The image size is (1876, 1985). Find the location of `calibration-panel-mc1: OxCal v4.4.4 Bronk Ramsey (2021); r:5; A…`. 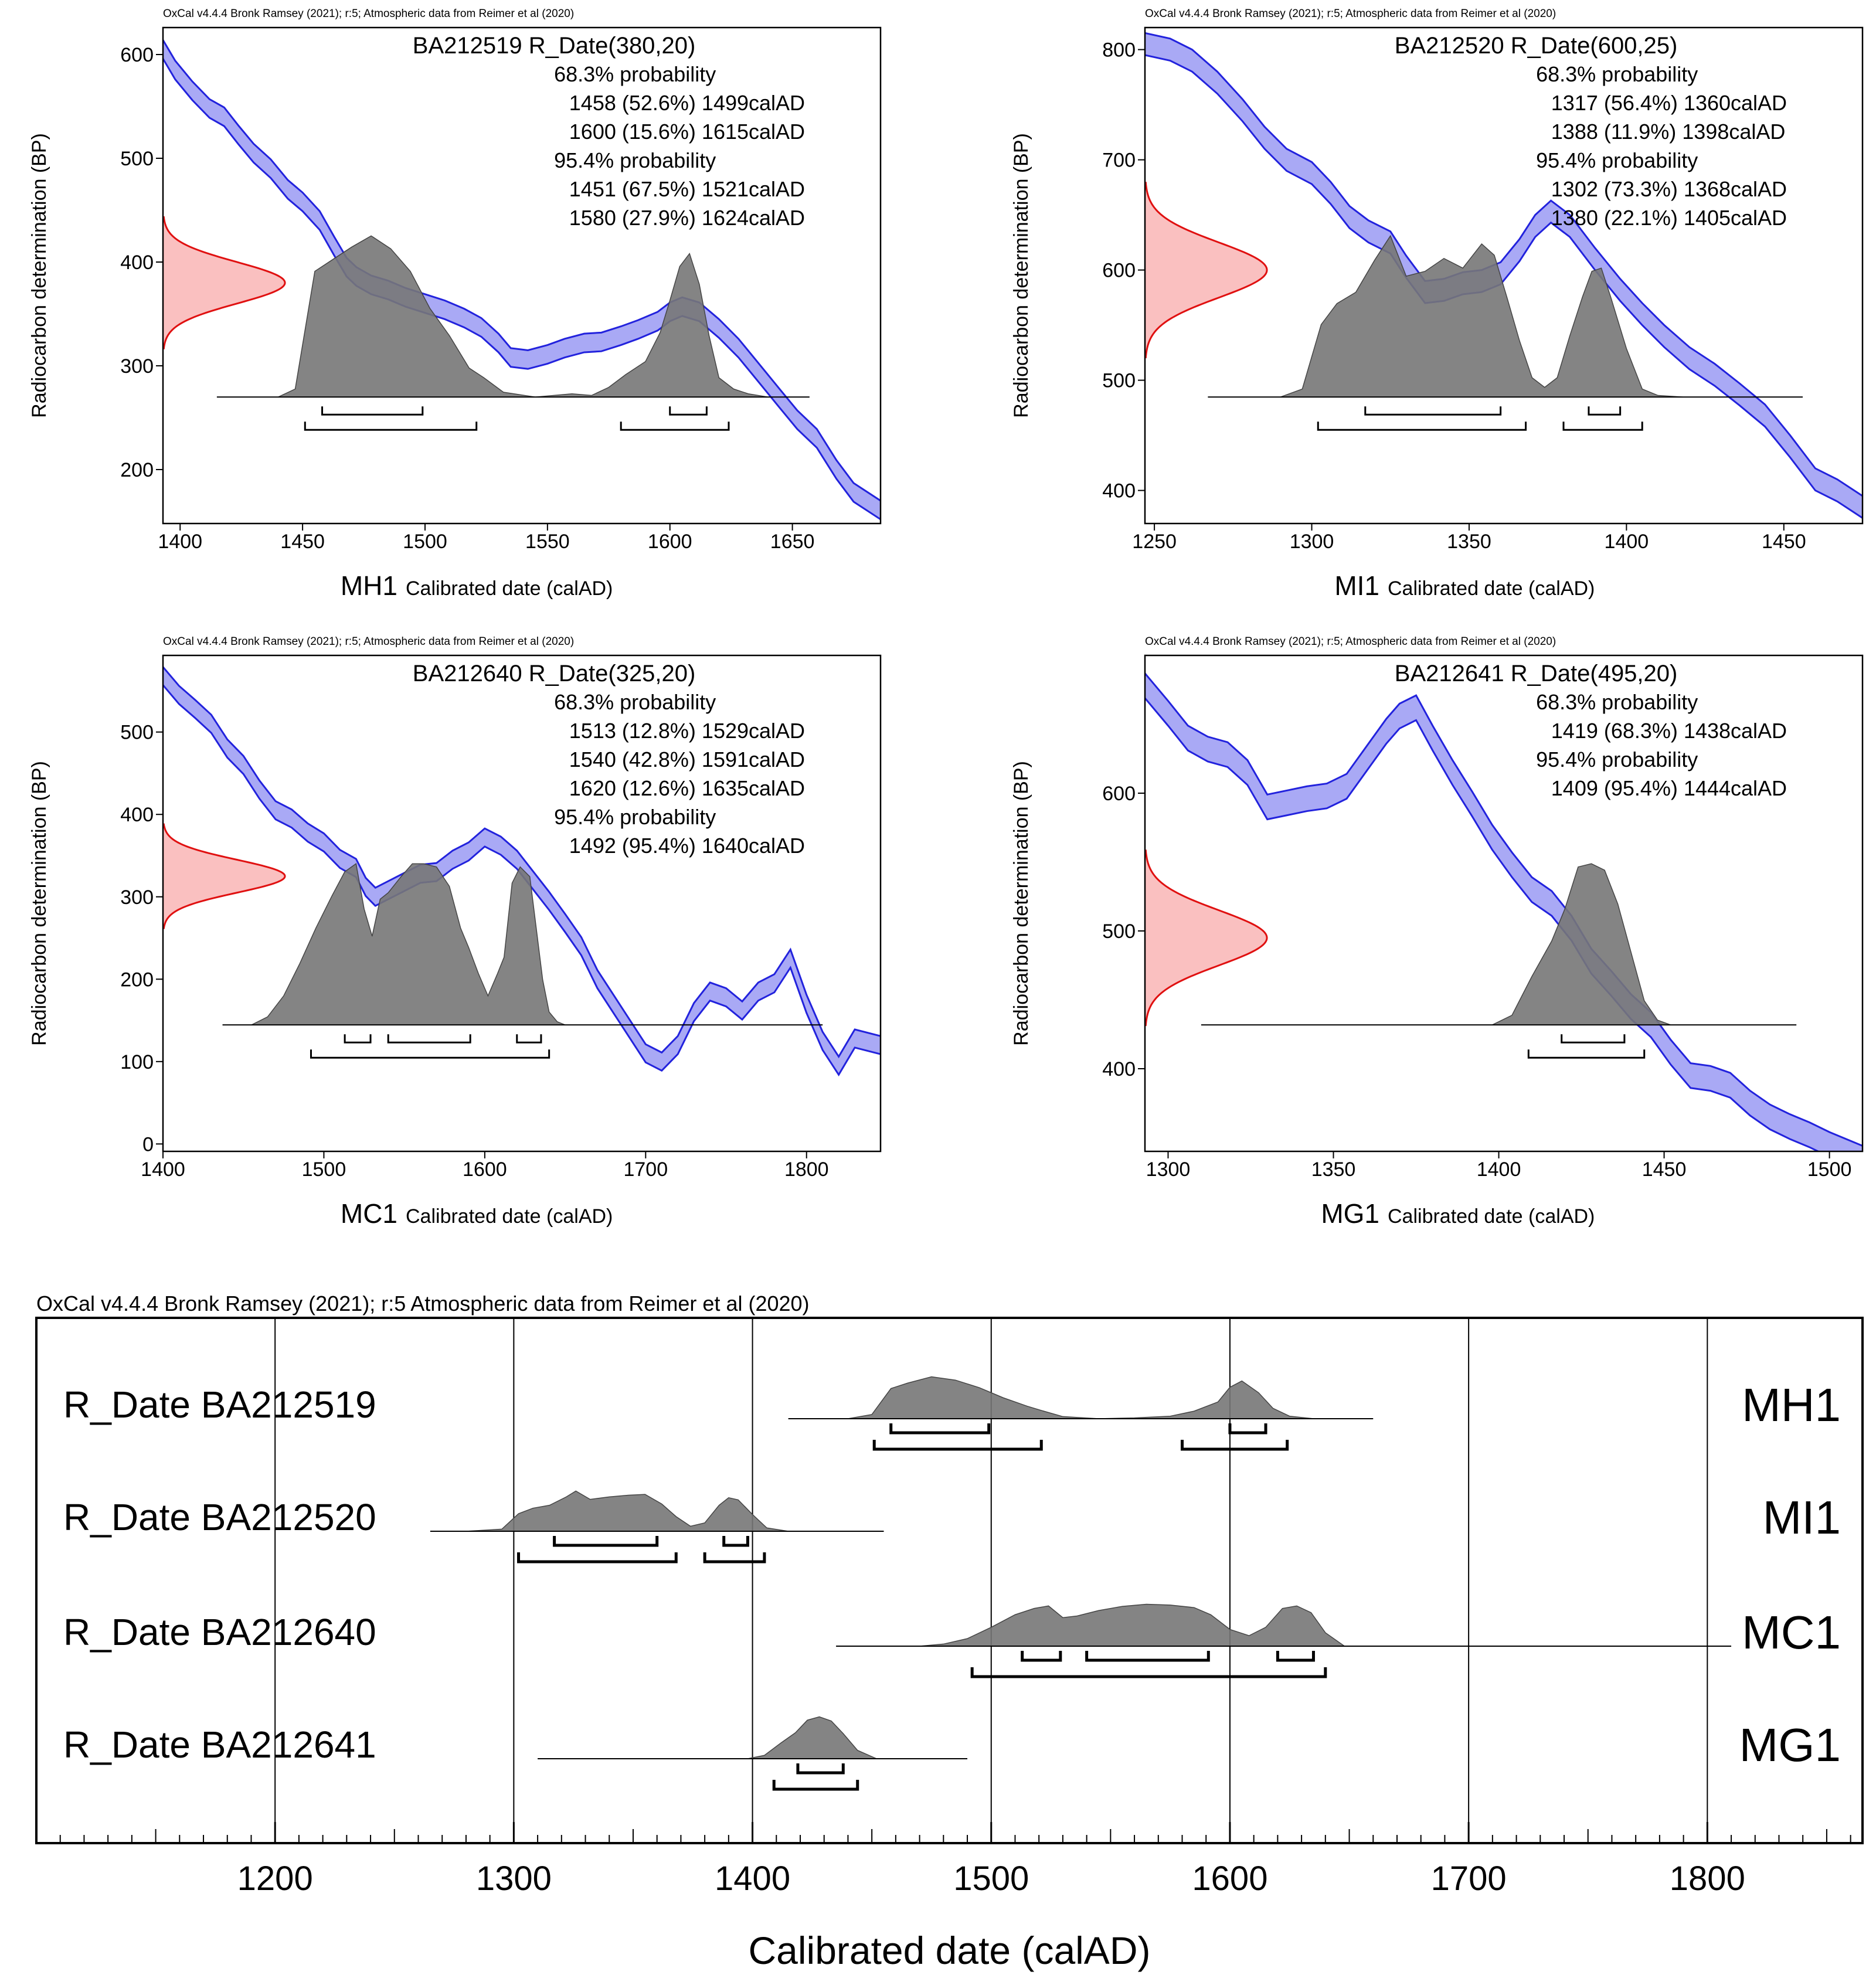

calibration-panel-mc1: OxCal v4.4.4 Bronk Ramsey (2021); r:5; A… is located at coordinates (455, 932).